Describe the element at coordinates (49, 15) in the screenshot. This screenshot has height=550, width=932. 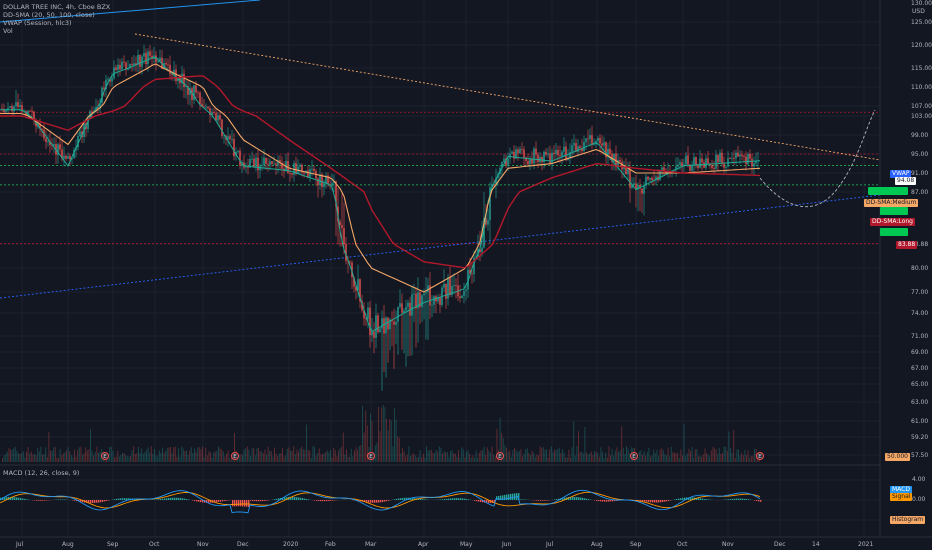
I see `sma-legend: DD-SMA (20, 50, 100, close)` at that location.